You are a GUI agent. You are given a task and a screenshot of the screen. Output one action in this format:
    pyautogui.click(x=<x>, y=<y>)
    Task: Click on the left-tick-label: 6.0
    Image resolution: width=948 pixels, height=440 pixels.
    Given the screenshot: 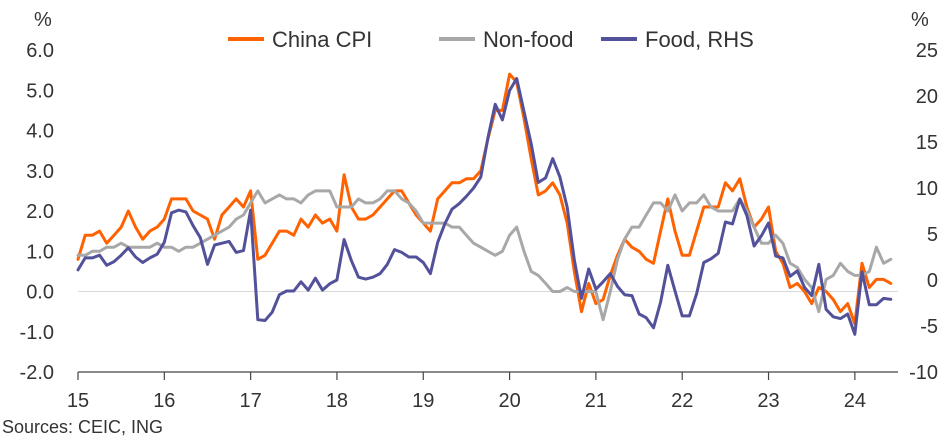 What is the action you would take?
    pyautogui.click(x=40, y=51)
    